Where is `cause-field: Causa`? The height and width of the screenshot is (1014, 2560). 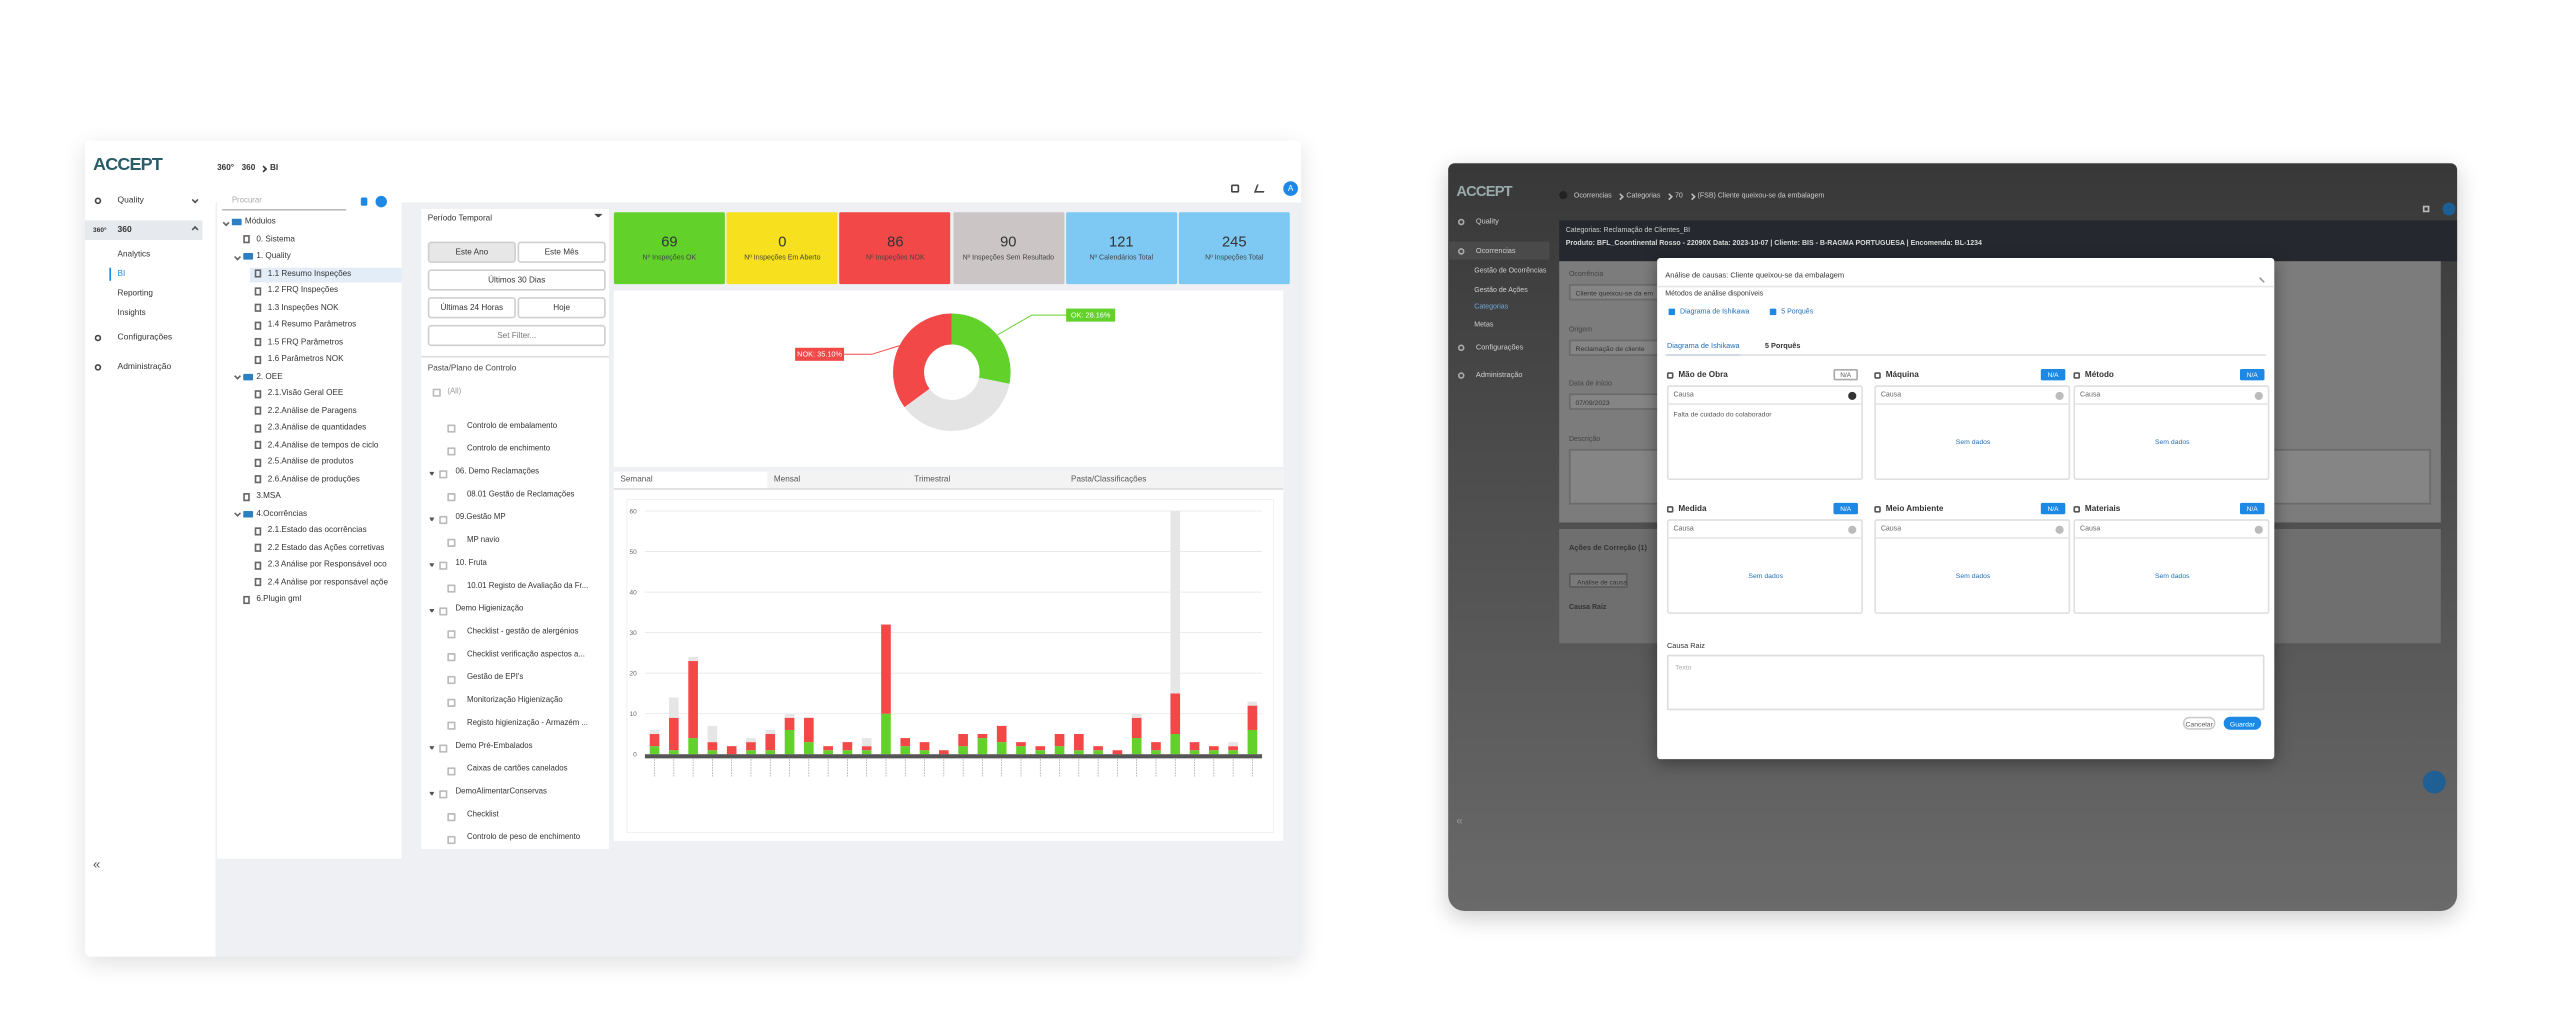 cause-field: Causa is located at coordinates (1683, 528).